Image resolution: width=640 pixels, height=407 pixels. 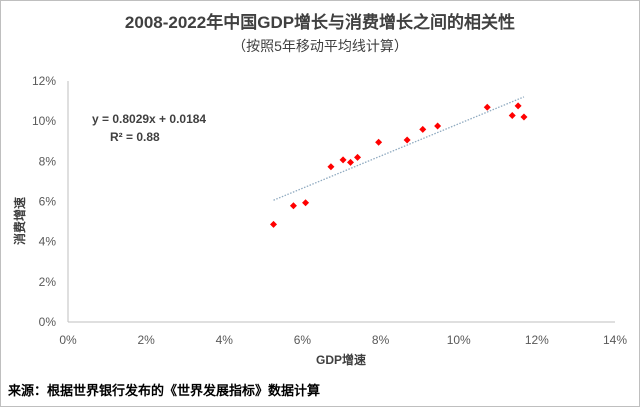 I want to click on x-tick-label: 12%, so click(x=537, y=340).